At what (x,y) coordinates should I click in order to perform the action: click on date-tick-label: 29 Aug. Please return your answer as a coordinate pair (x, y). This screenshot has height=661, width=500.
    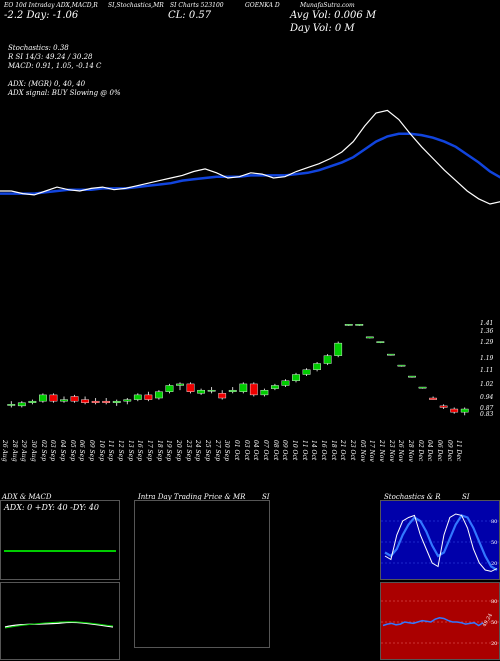
    Looking at the image, I should click on (24, 451).